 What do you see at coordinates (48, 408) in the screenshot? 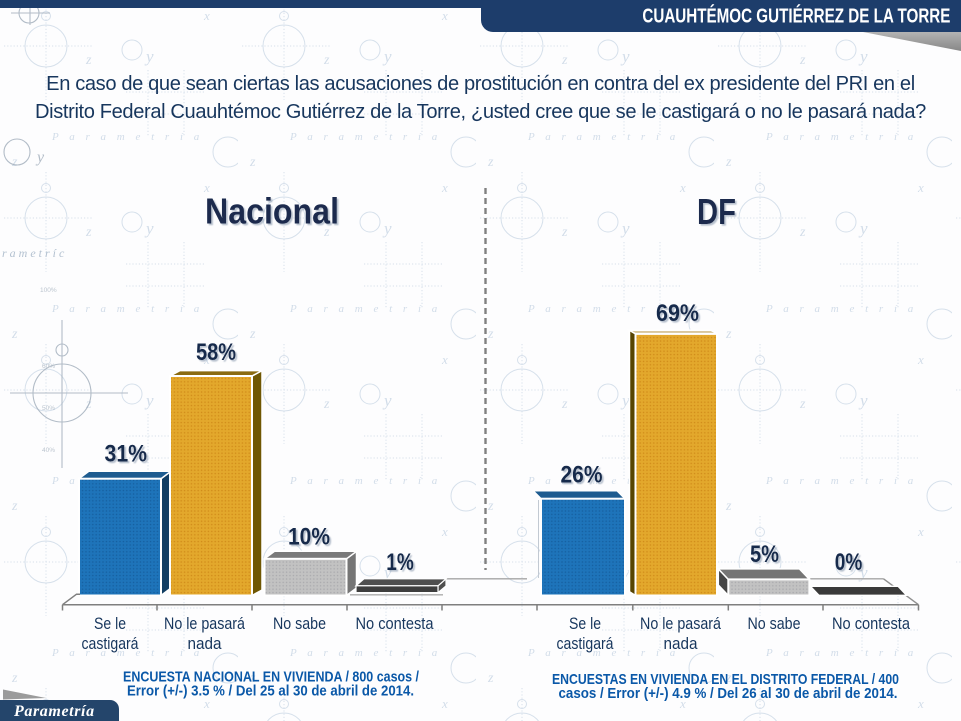
I see `svg-text: 50%` at bounding box center [48, 408].